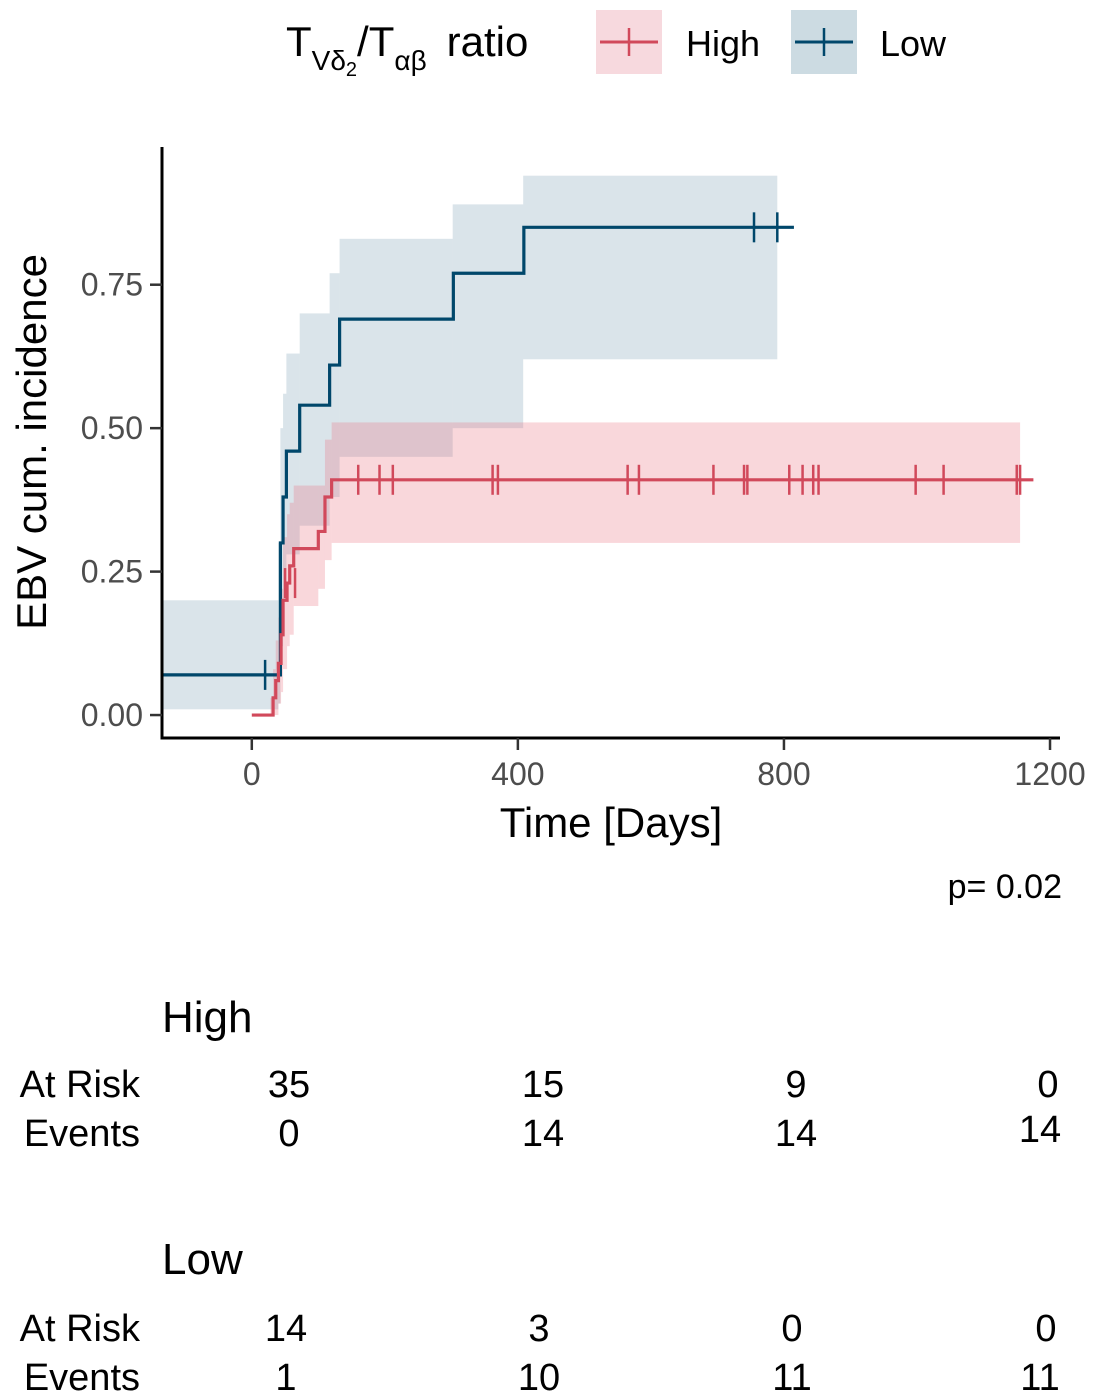 The width and height of the screenshot is (1100, 1400). Describe the element at coordinates (375, 41) in the screenshot. I see `legend-title-slash: /T` at that location.